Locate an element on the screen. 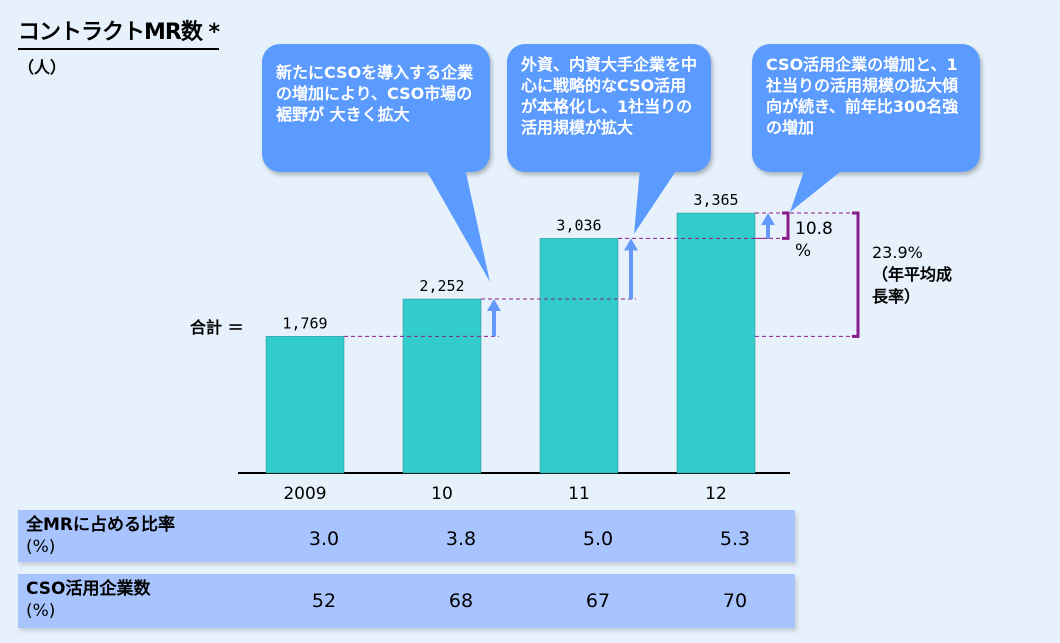 The image size is (1060, 643). row-label-text: CSO活用企業数 is located at coordinates (88, 589).